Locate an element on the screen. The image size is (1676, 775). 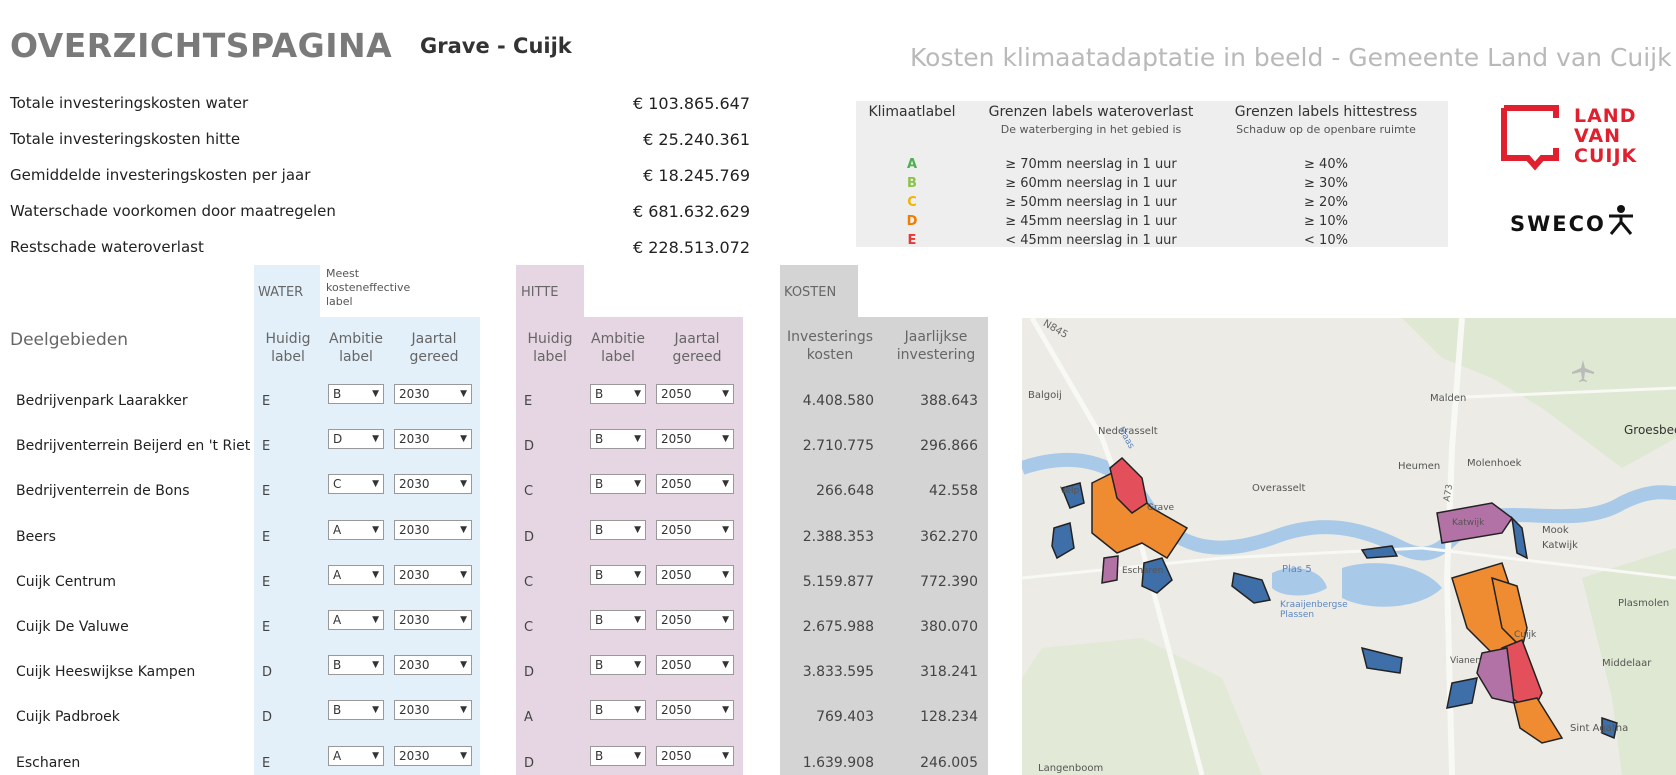
legend-subheader-heat: Schaduw op de openbare ruimte is located at coordinates (1326, 129).